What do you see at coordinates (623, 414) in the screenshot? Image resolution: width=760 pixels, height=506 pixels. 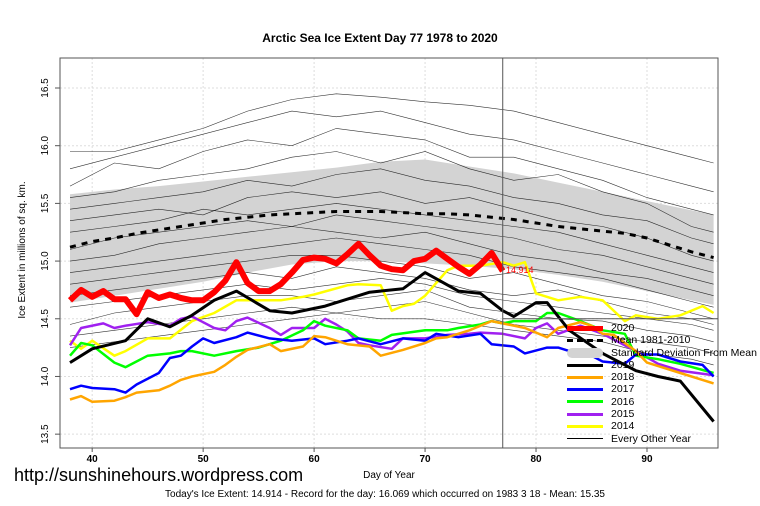 I see `legend-label: 2015` at bounding box center [623, 414].